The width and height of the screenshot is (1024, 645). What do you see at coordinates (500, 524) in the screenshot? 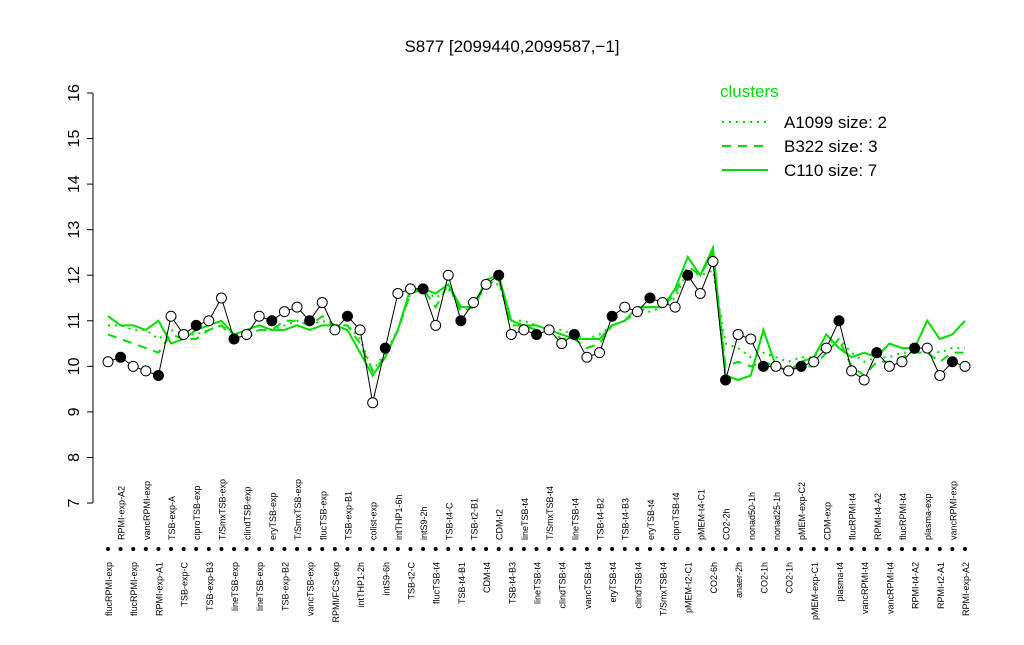
I see `x-tick-label: CDM-t2` at bounding box center [500, 524].